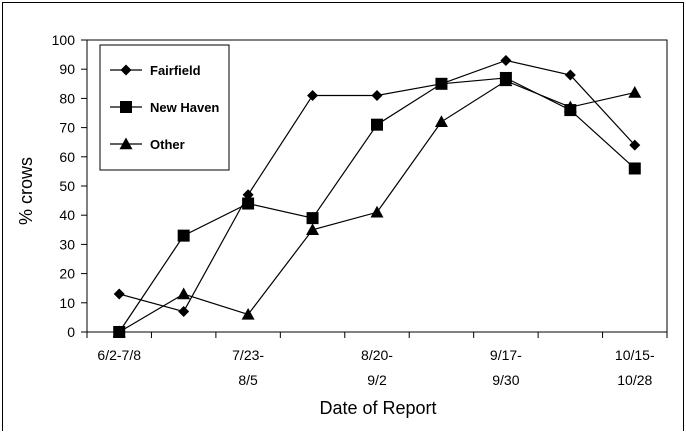 The height and width of the screenshot is (433, 686). Describe the element at coordinates (67, 215) in the screenshot. I see `y-tick-label: 40` at that location.